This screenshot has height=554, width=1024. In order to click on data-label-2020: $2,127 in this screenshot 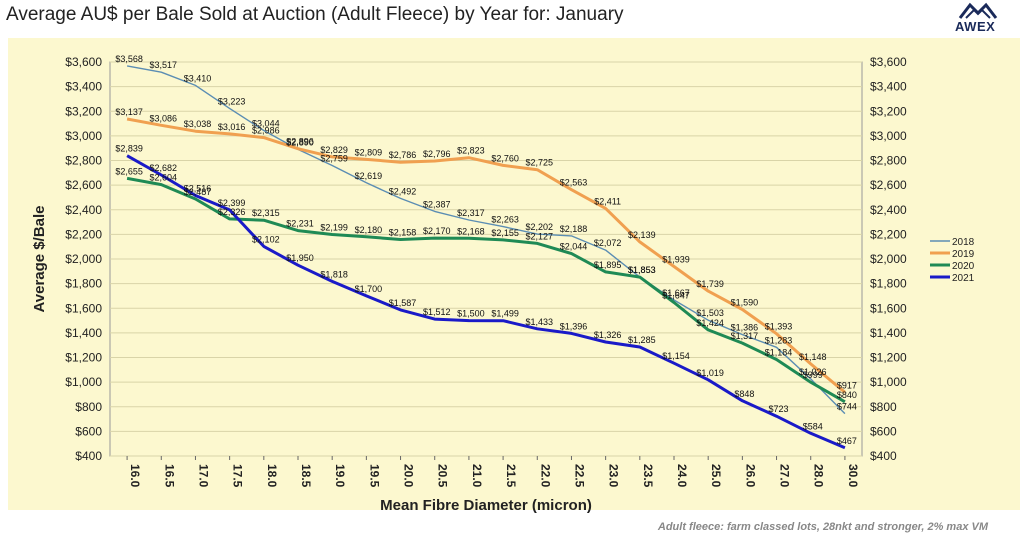, I will do `click(540, 236)`.